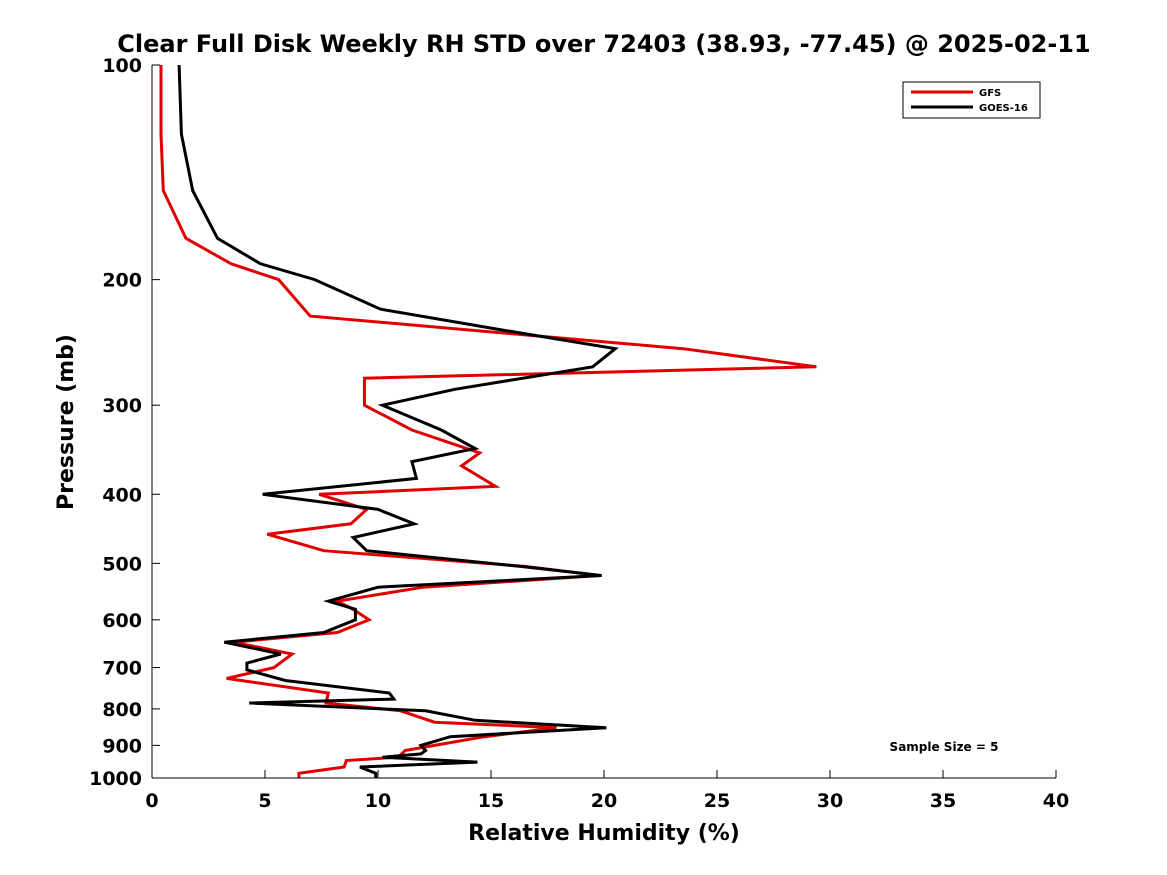  I want to click on legend-label-gfs: GFS, so click(990, 93).